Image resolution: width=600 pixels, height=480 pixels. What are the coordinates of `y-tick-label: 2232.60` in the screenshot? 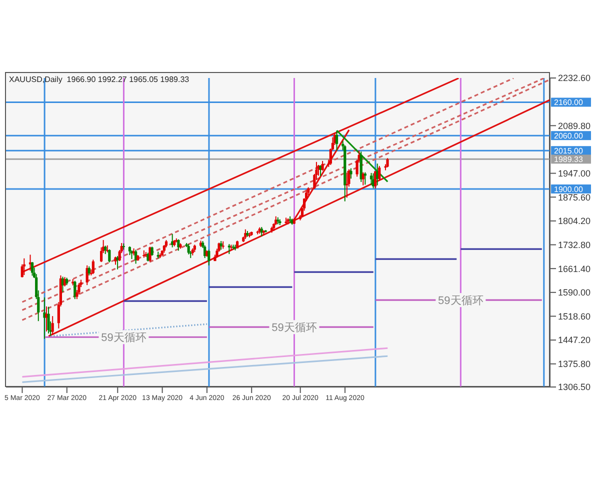 It's located at (574, 78).